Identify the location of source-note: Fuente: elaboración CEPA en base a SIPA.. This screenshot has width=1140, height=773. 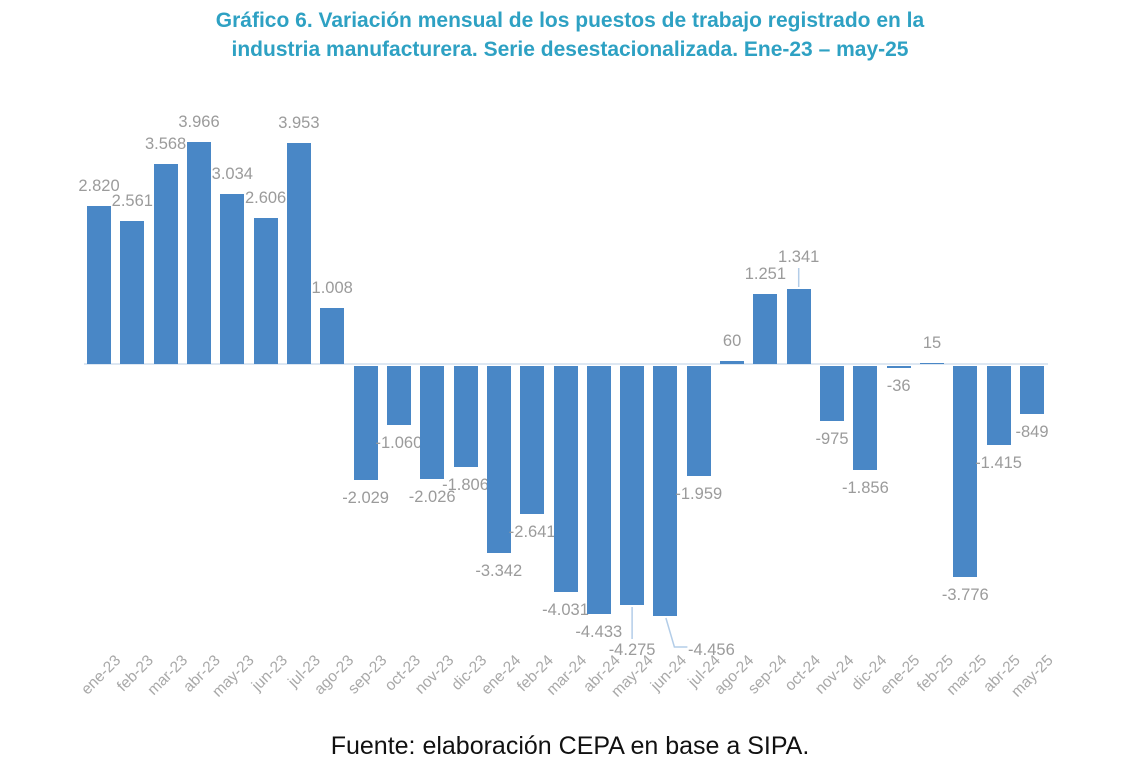
(570, 746).